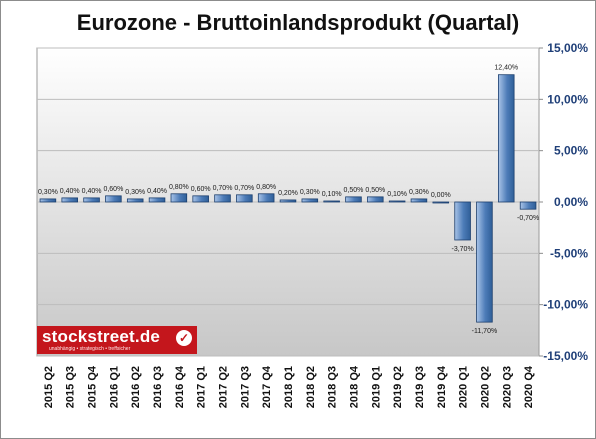 This screenshot has height=439, width=596. Describe the element at coordinates (354, 386) in the screenshot. I see `x-tick-label: 2018 Q4` at that location.